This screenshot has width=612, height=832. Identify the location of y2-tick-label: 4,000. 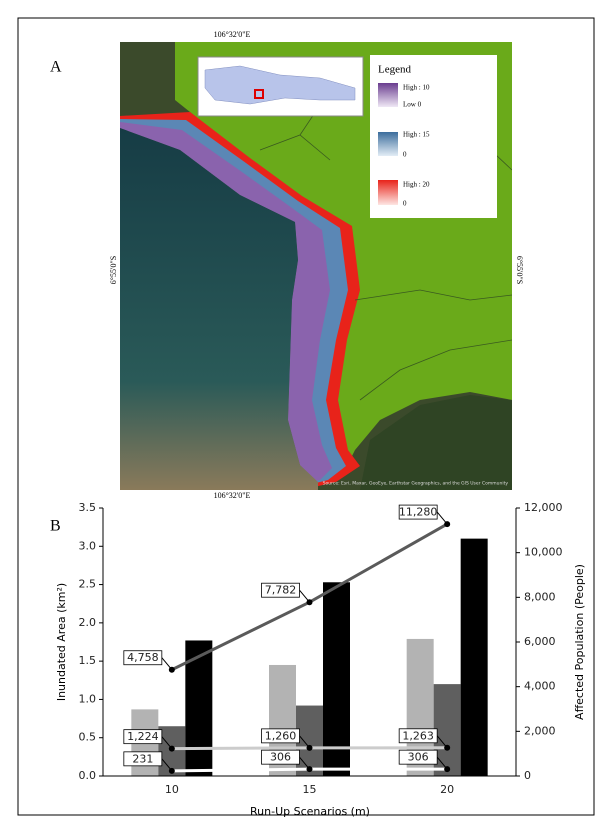
(540, 686).